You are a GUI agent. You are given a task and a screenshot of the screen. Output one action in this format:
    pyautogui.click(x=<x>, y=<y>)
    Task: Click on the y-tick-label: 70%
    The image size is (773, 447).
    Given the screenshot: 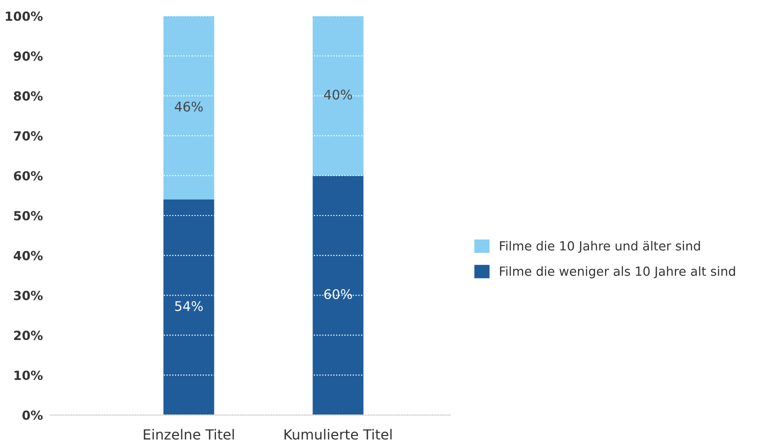 What is the action you would take?
    pyautogui.click(x=28, y=136)
    